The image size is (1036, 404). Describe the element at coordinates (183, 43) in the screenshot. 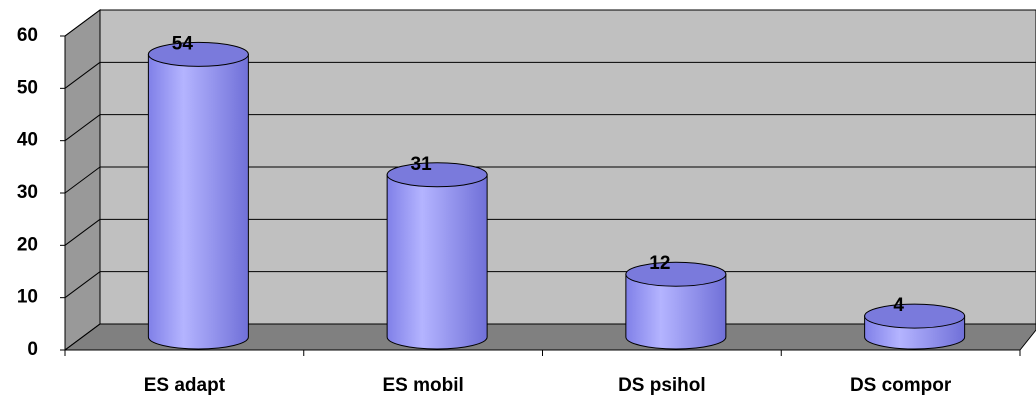

I see `value-label: 54` at that location.